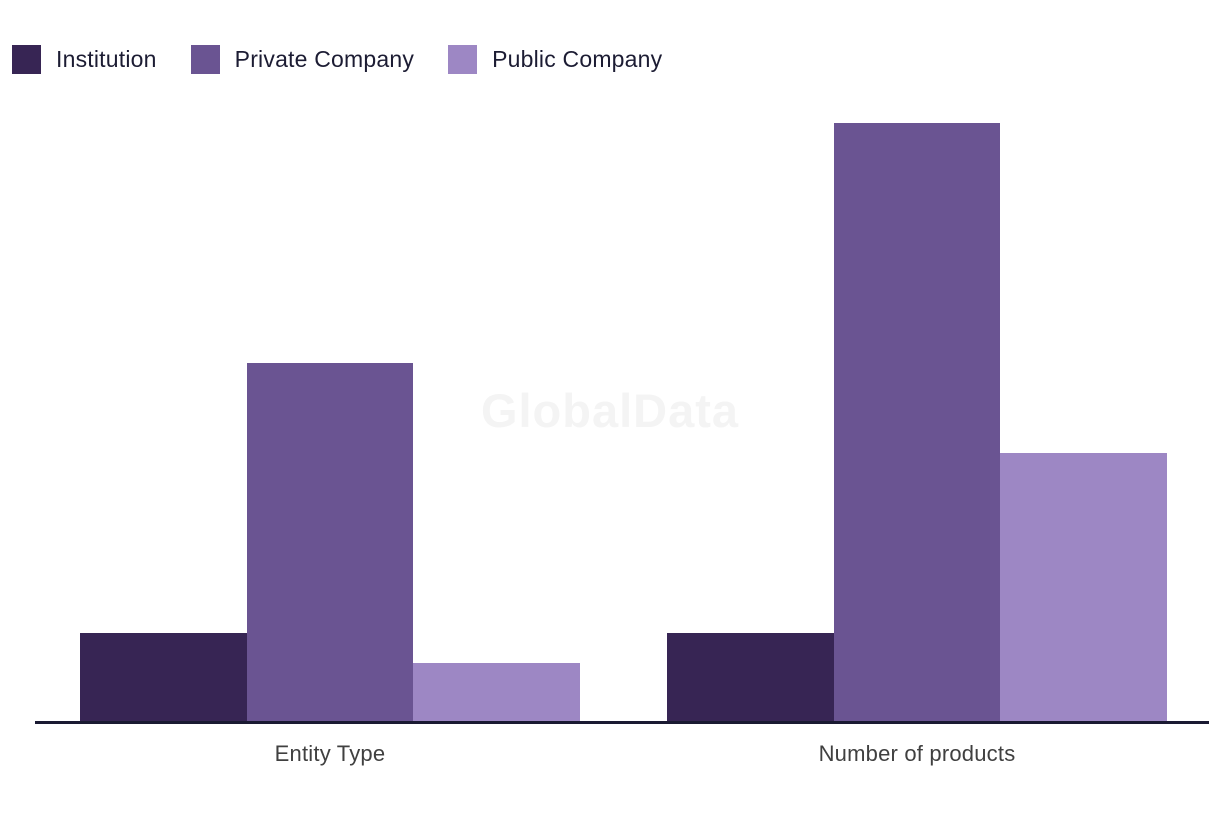  Describe the element at coordinates (324, 59) in the screenshot. I see `legend-label-private-company: Private Company` at that location.